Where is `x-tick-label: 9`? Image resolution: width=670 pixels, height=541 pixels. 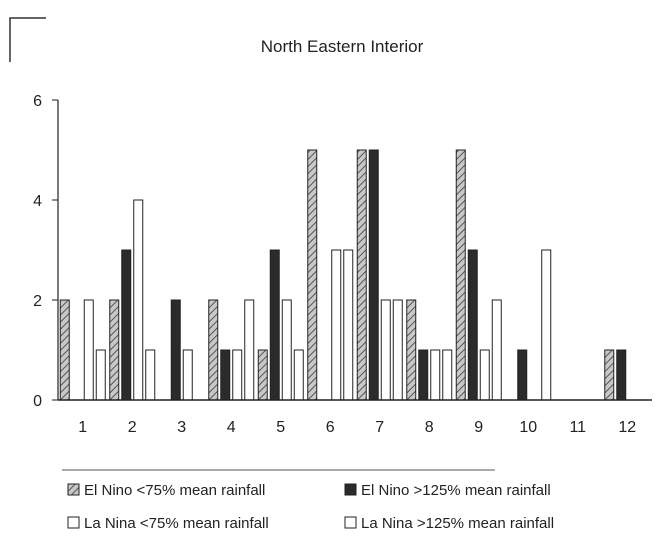 x-tick-label: 9 is located at coordinates (478, 427).